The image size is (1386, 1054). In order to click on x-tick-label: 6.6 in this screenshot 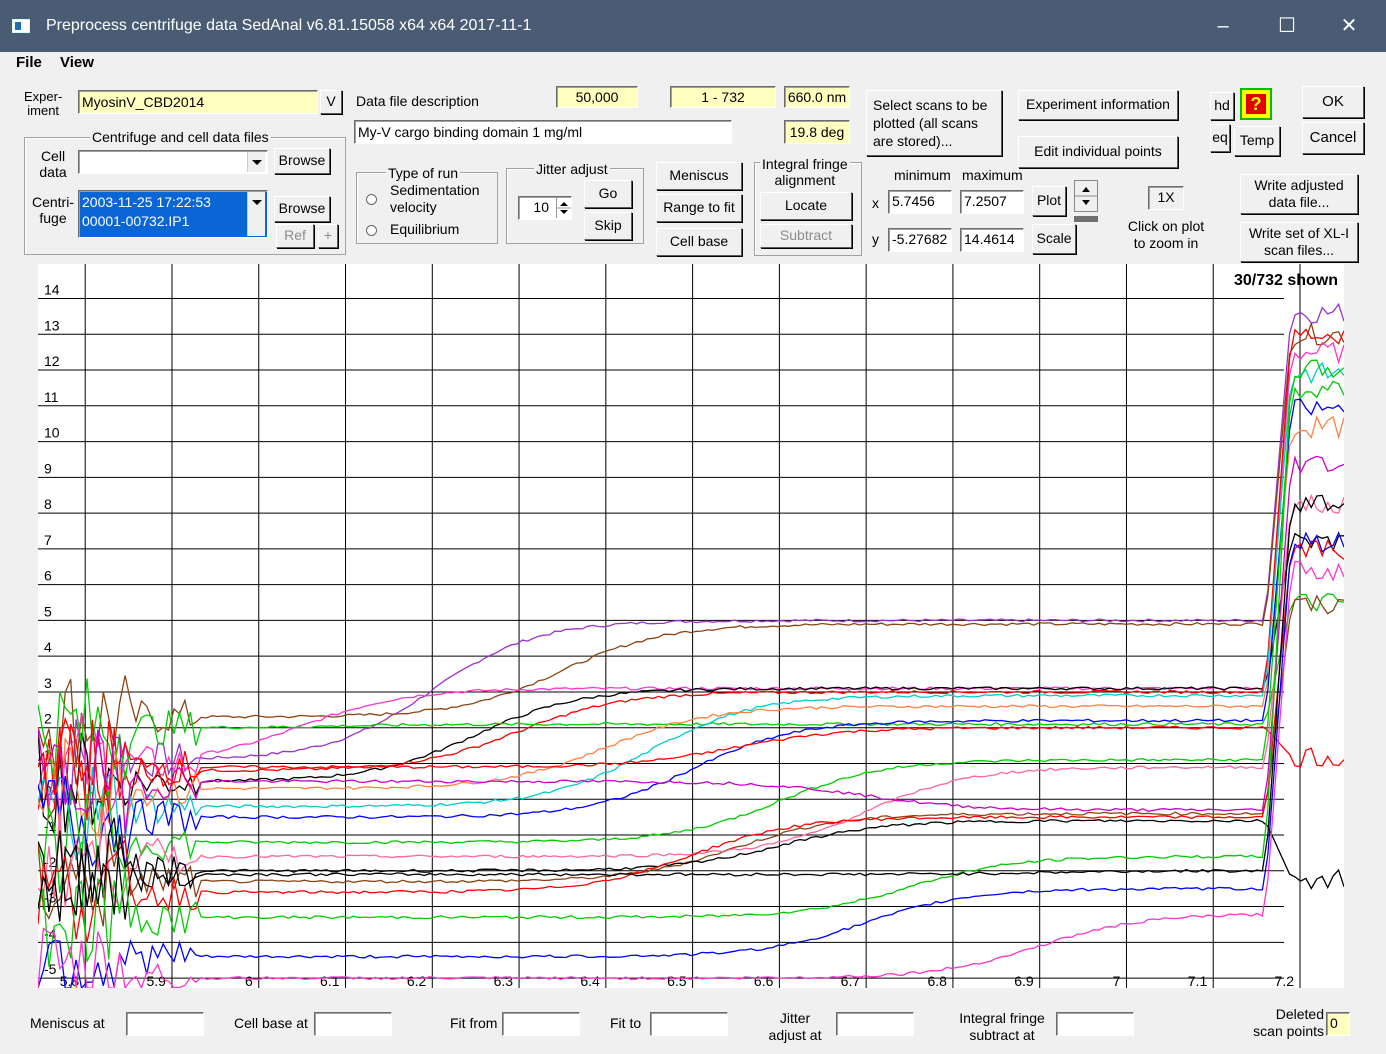, I will do `click(764, 980)`.